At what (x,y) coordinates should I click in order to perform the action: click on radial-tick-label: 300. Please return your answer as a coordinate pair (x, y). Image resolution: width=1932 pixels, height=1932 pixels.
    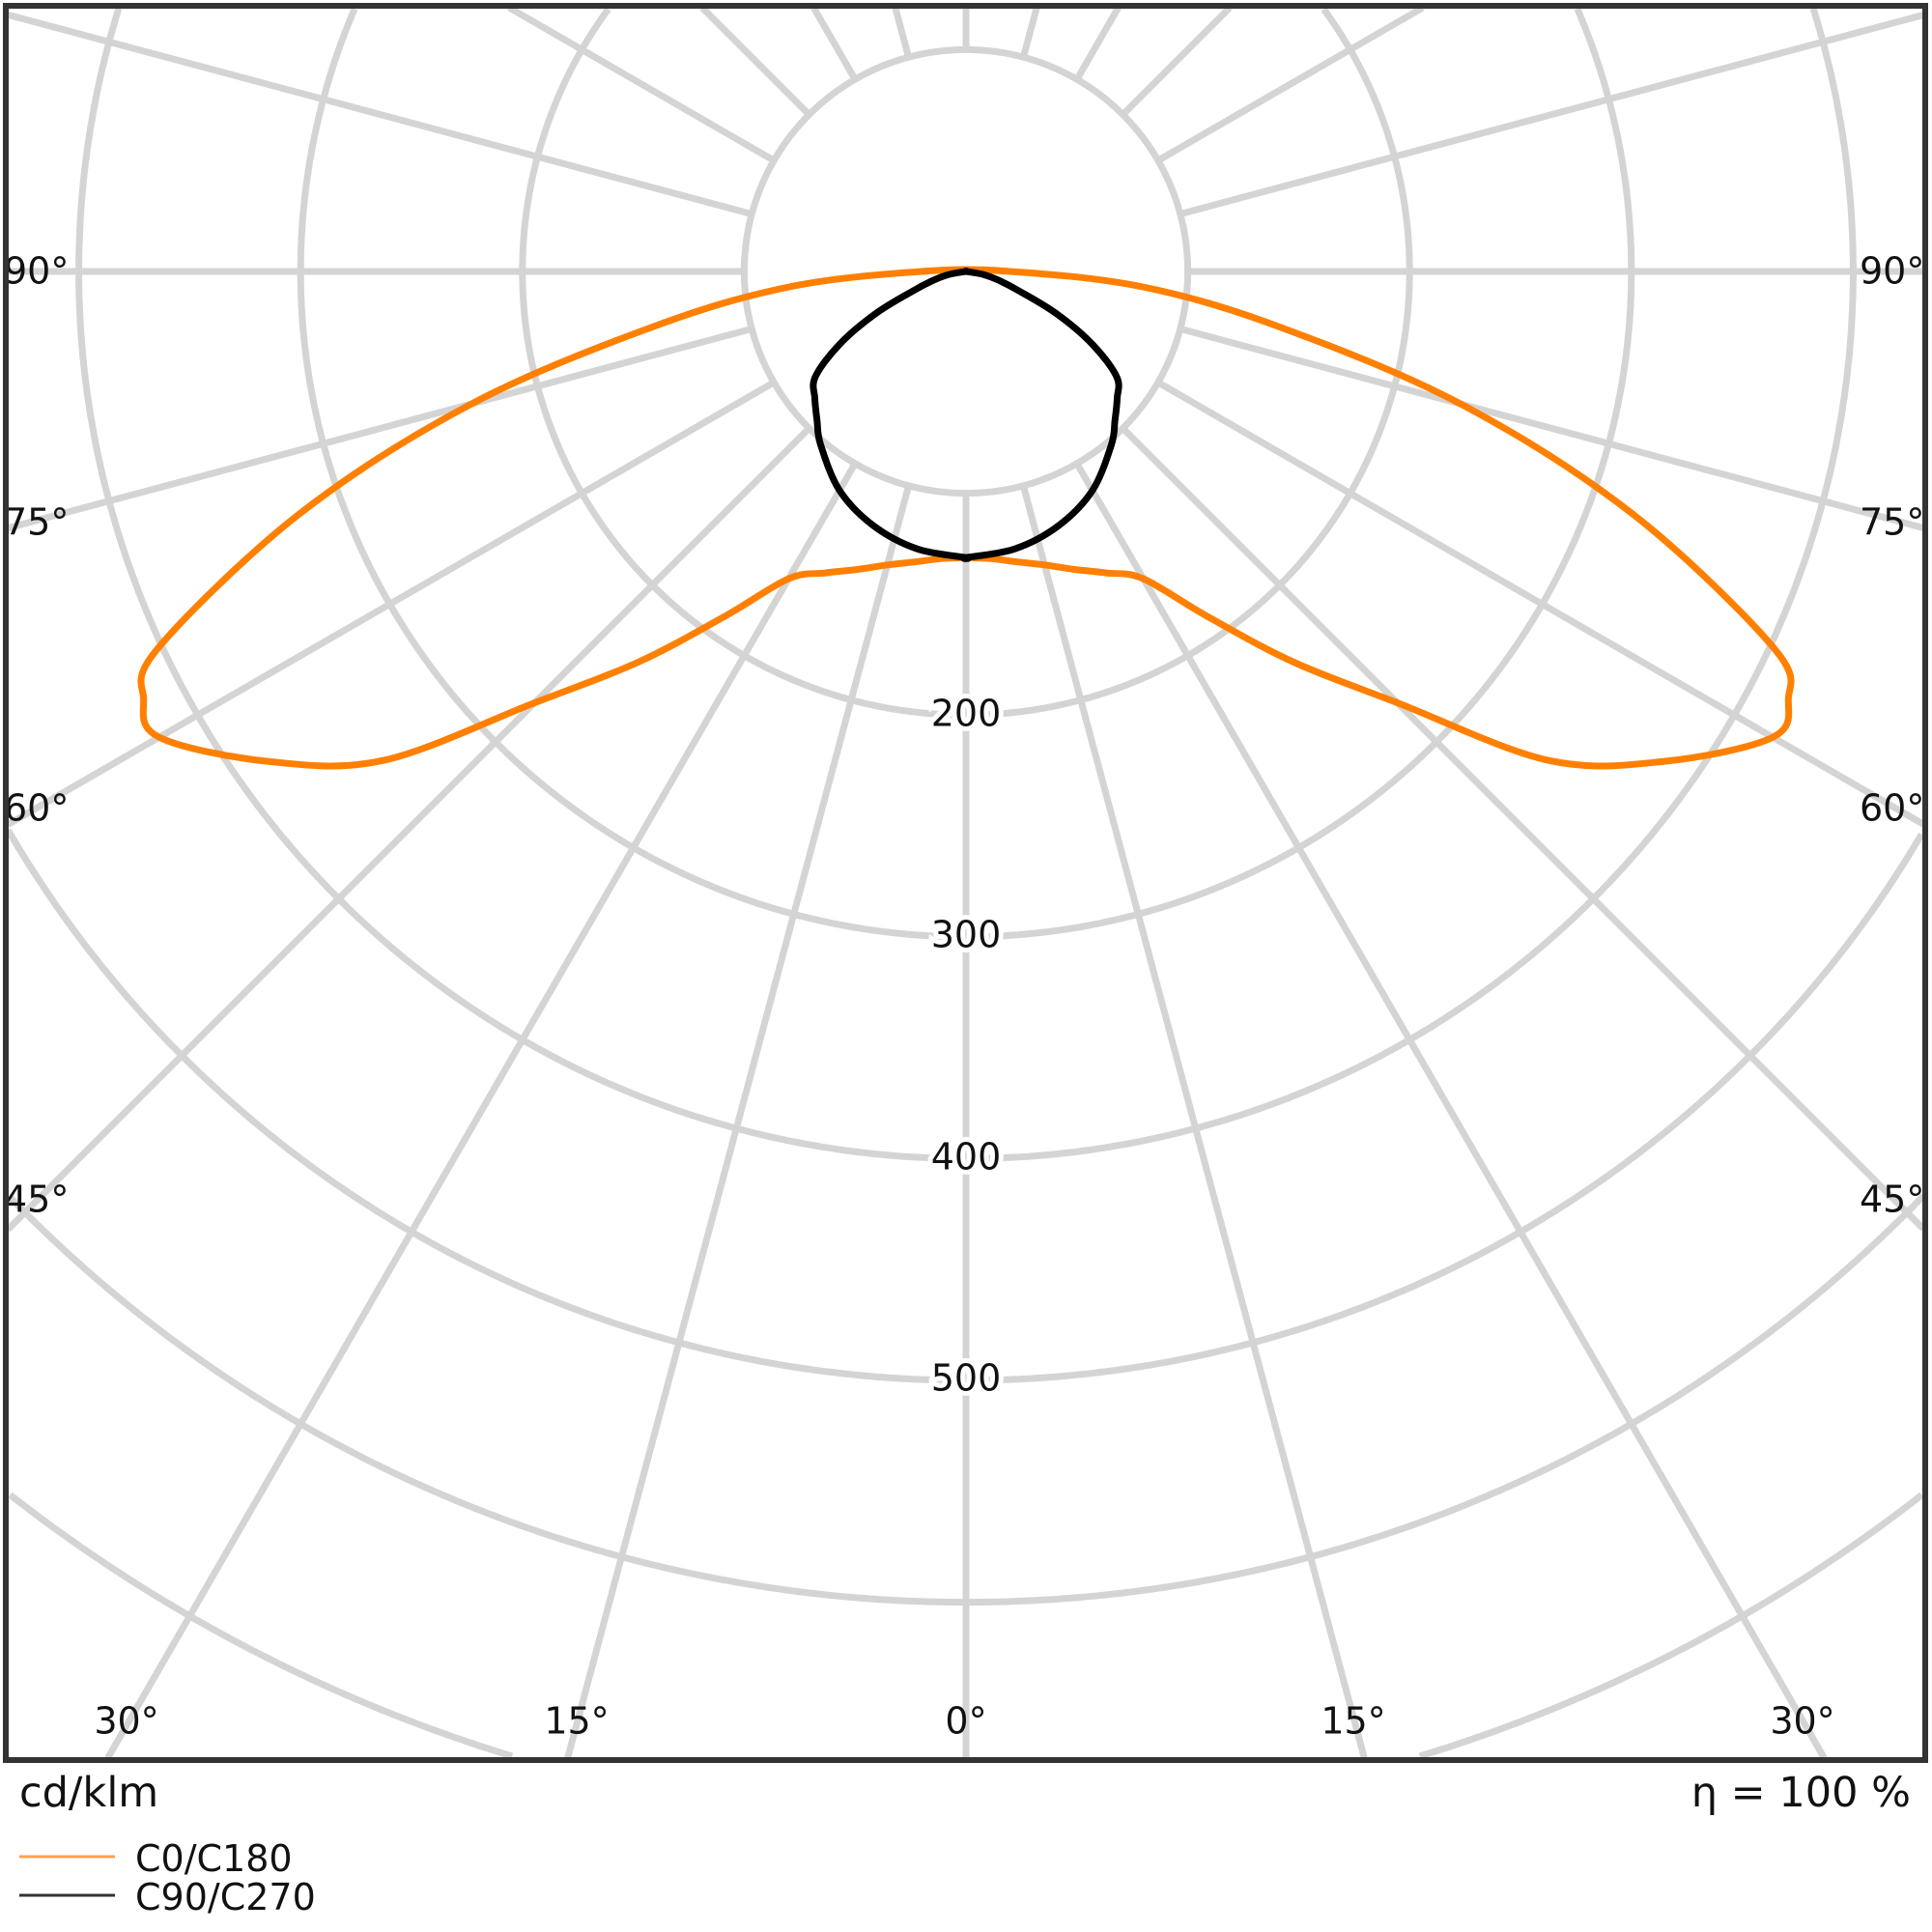
    Looking at the image, I should click on (966, 935).